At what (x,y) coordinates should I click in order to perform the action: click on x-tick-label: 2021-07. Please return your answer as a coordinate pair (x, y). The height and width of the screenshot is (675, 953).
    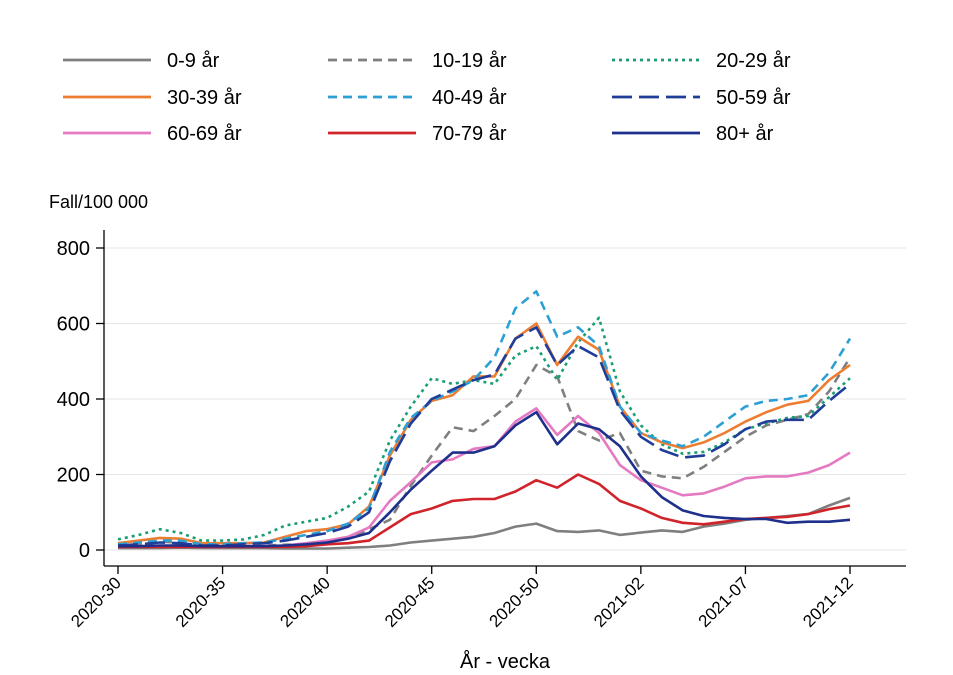
    Looking at the image, I should click on (724, 602).